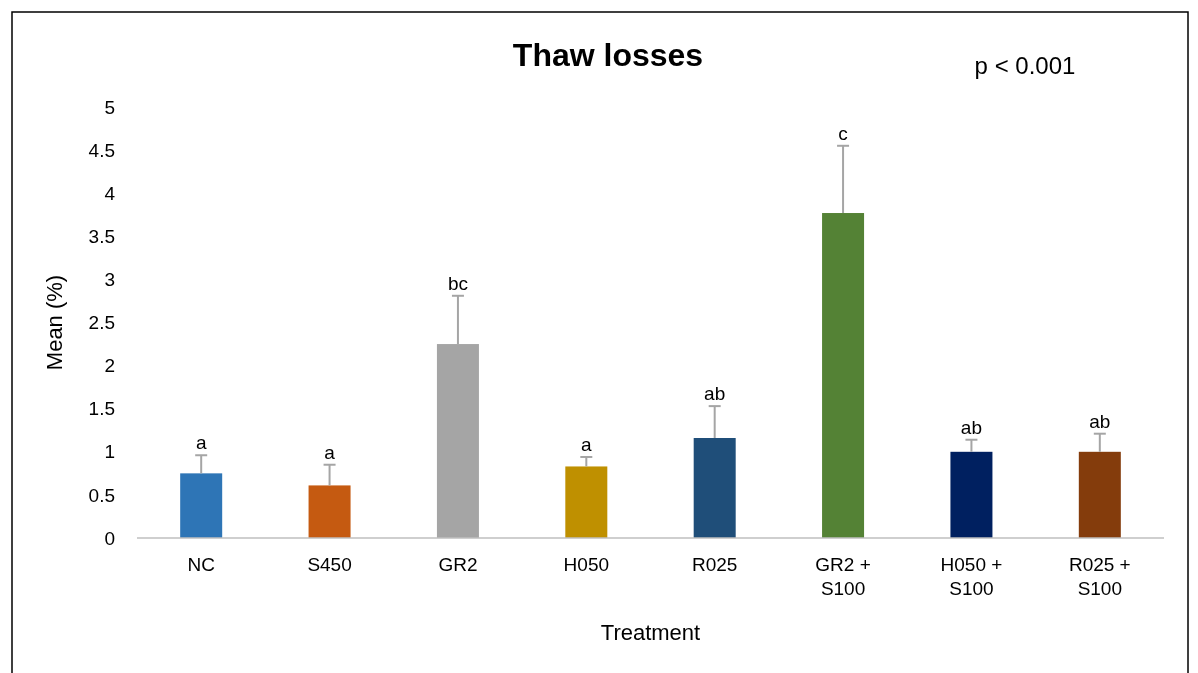  I want to click on y-tick-label: 4, so click(110, 193).